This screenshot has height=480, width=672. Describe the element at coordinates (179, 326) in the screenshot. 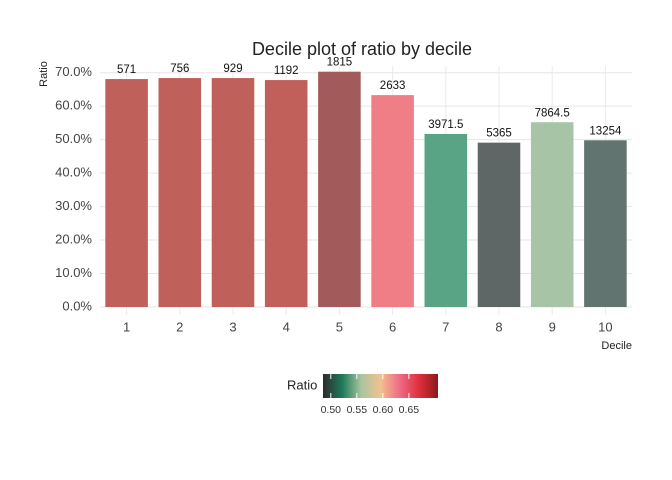

I see `x-tick-label: 2` at that location.